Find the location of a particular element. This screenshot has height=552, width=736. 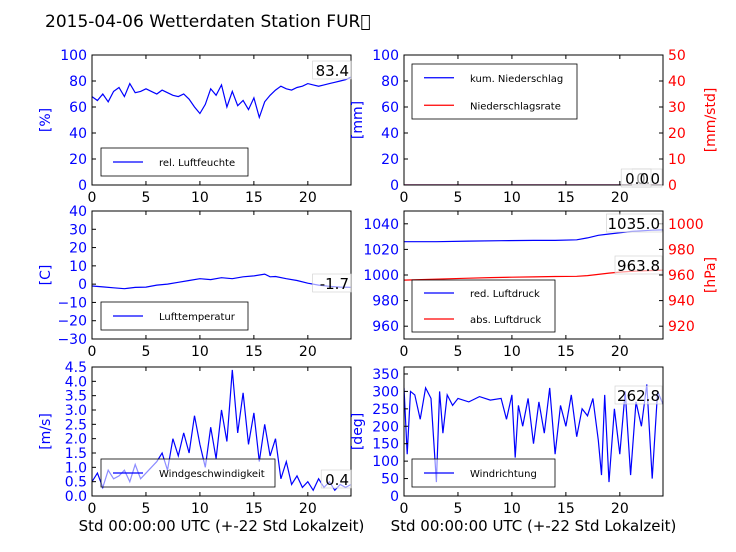

figure-title: 2015-04-06 Wetterdaten Station FUR  is located at coordinates (208, 22).